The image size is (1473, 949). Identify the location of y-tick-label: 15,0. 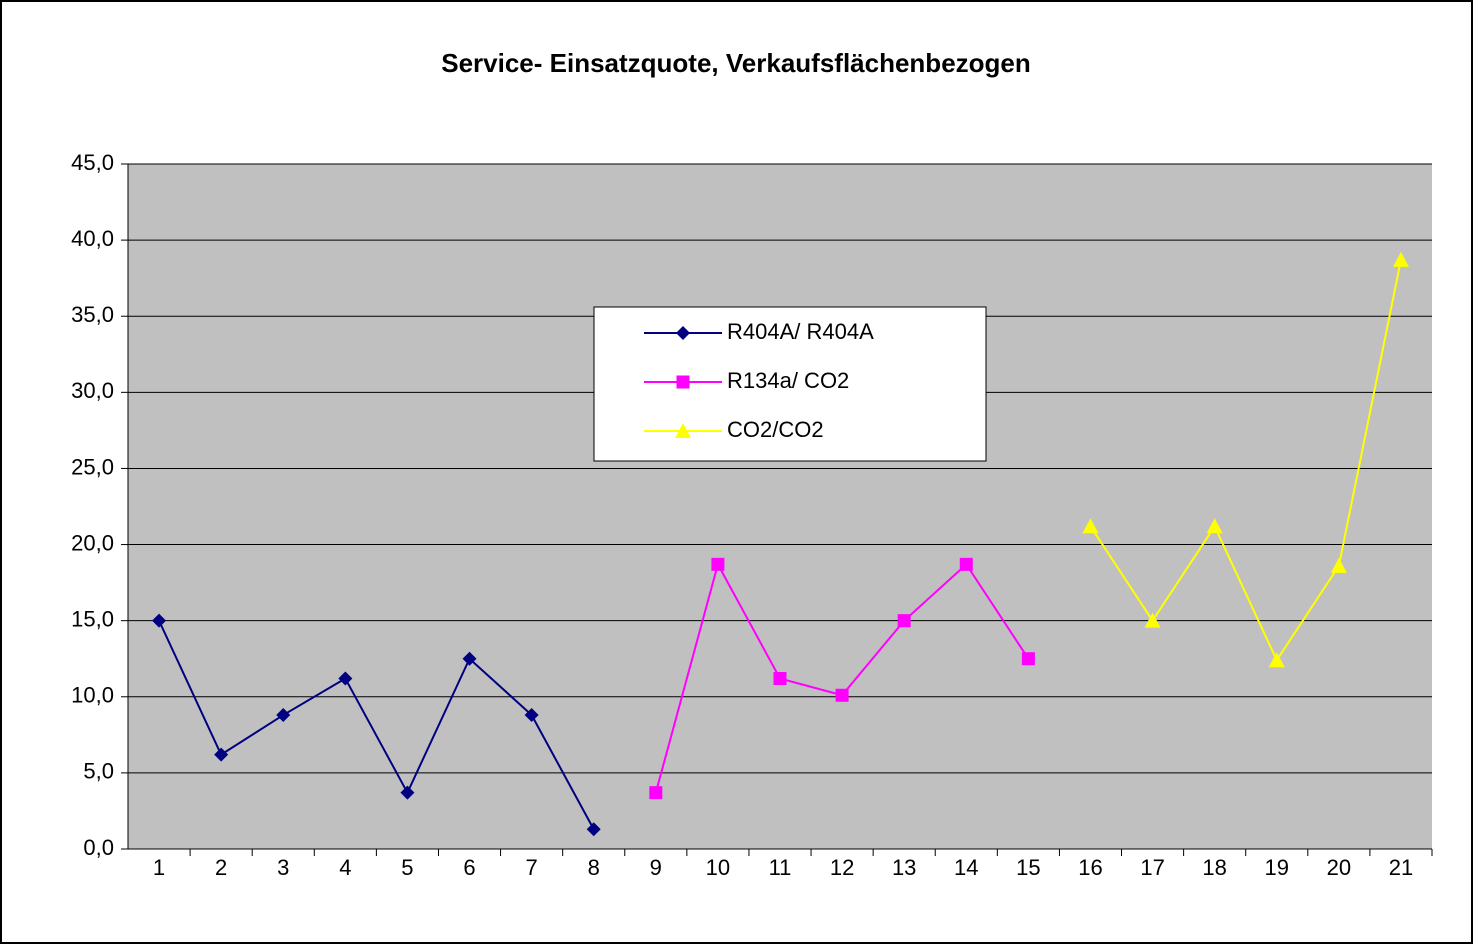
(92, 618).